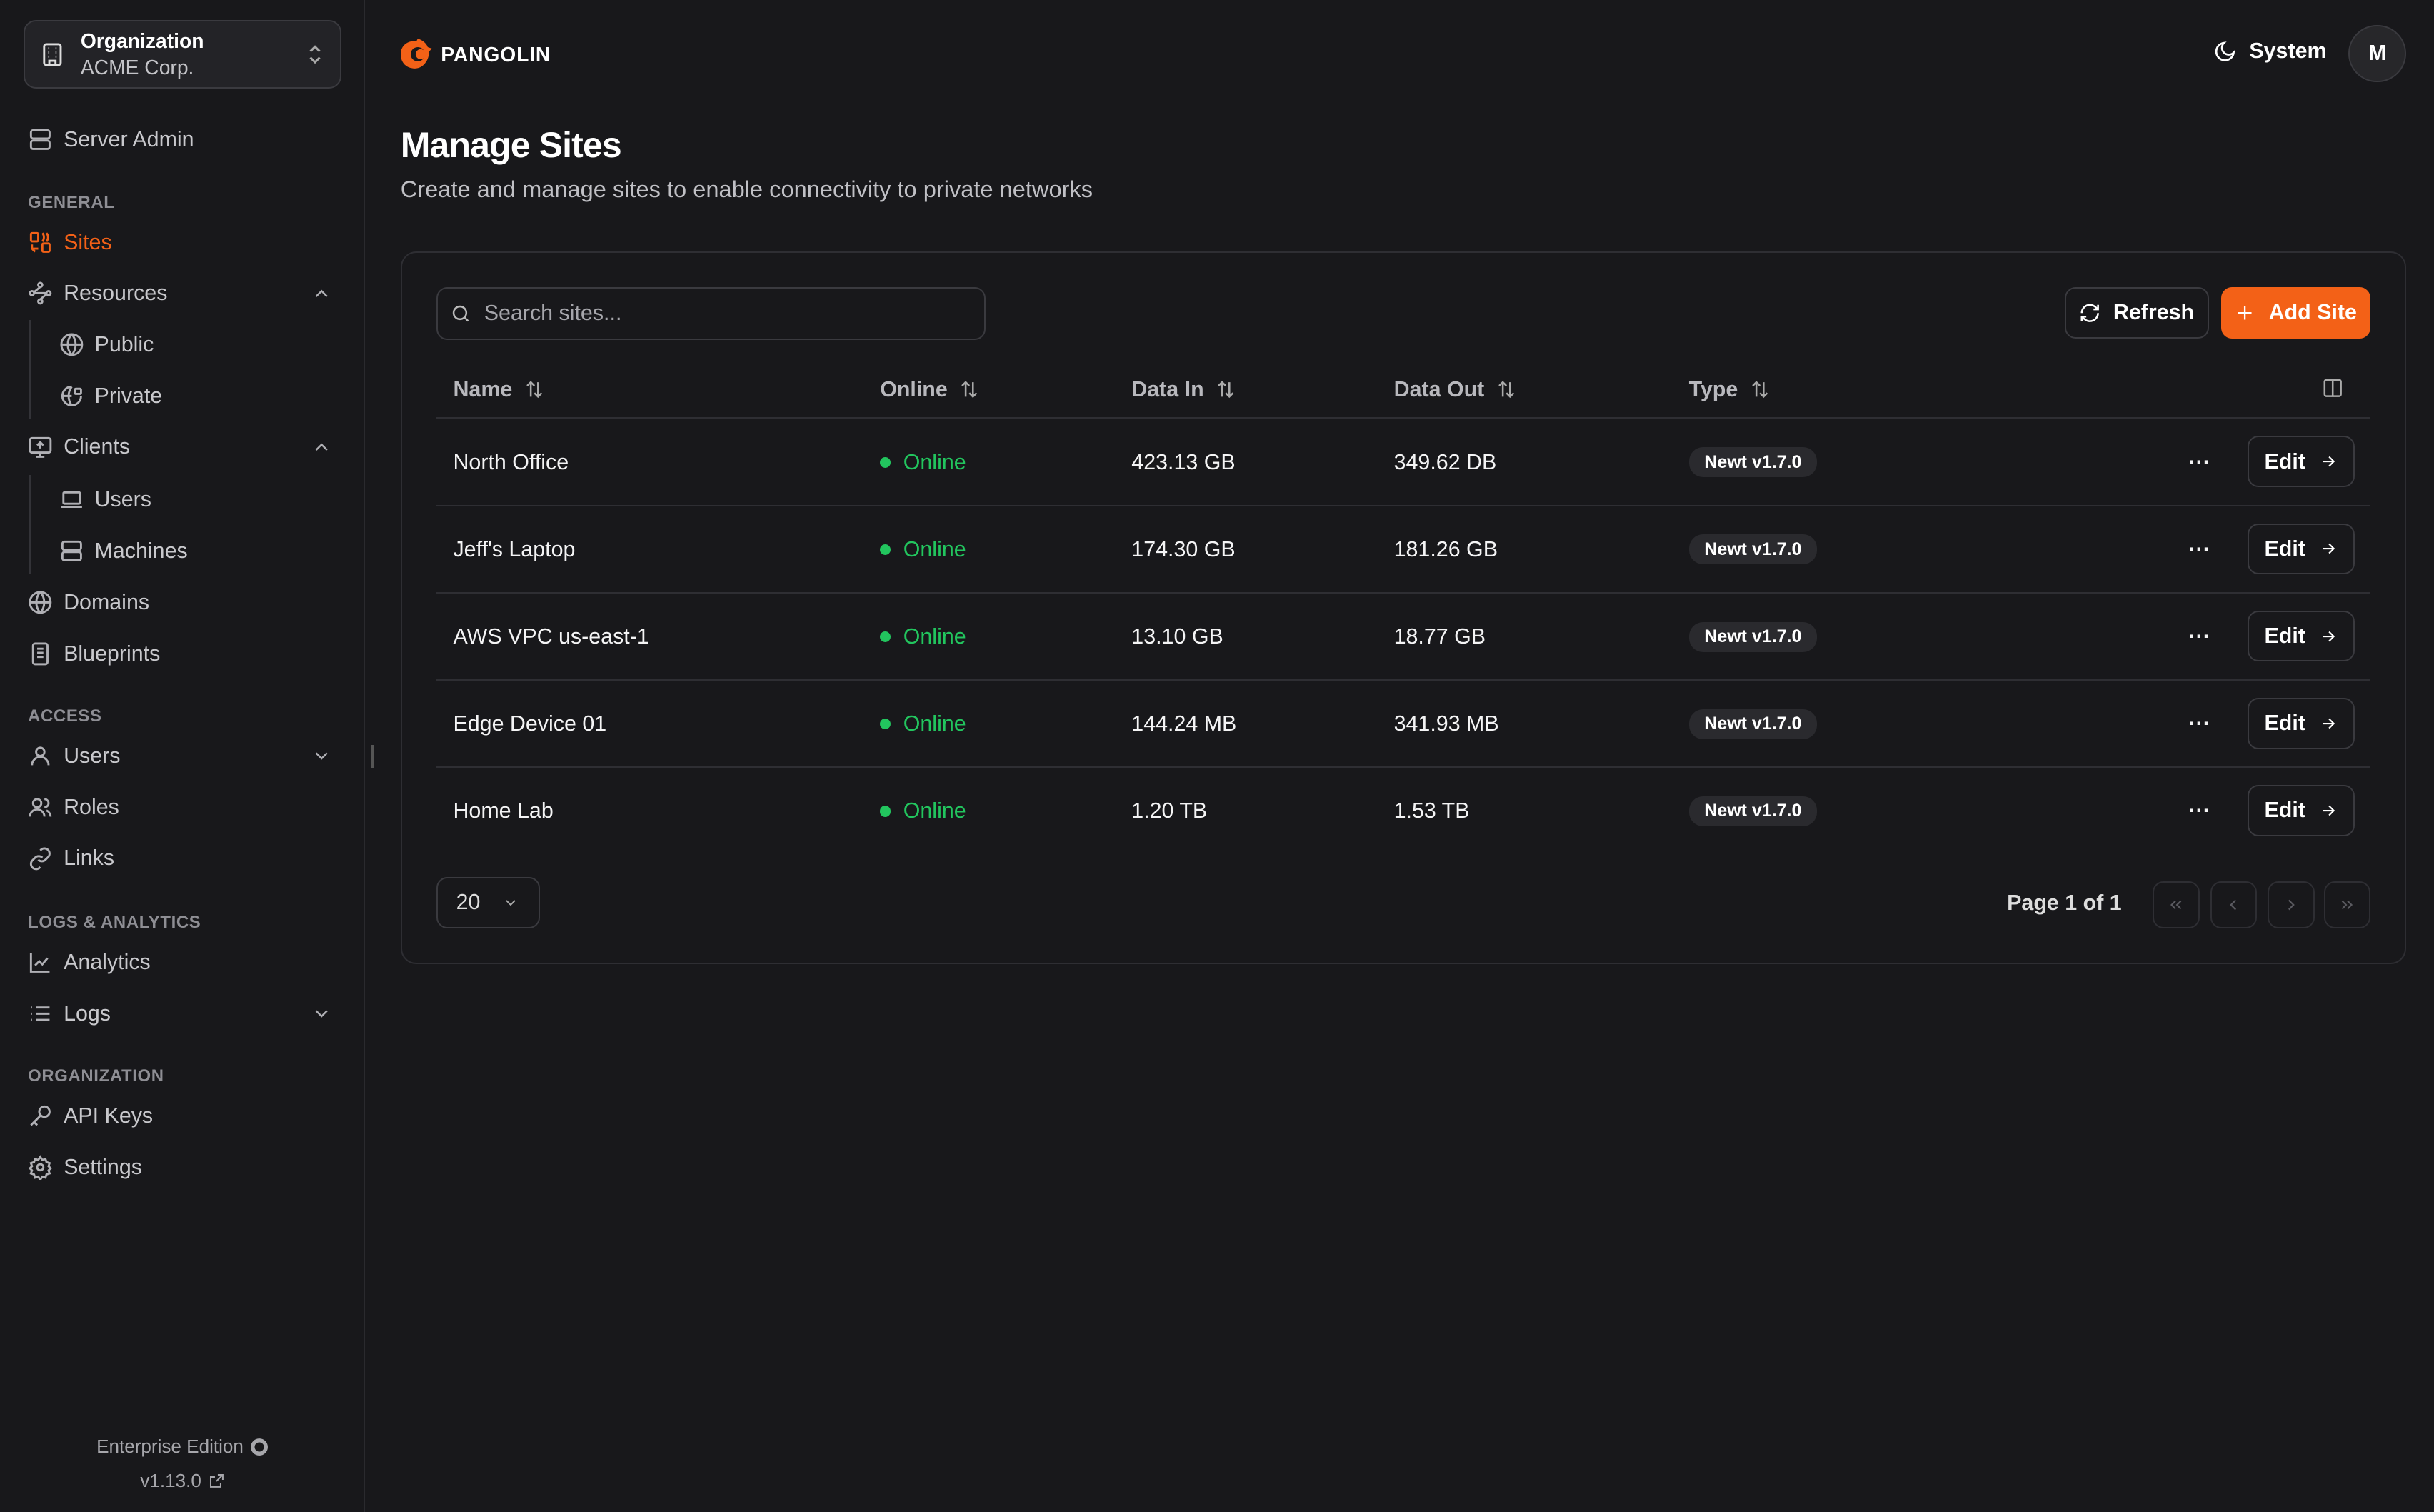 The height and width of the screenshot is (1512, 2434). What do you see at coordinates (197, 395) in the screenshot?
I see `sidebar-item-private: Private` at bounding box center [197, 395].